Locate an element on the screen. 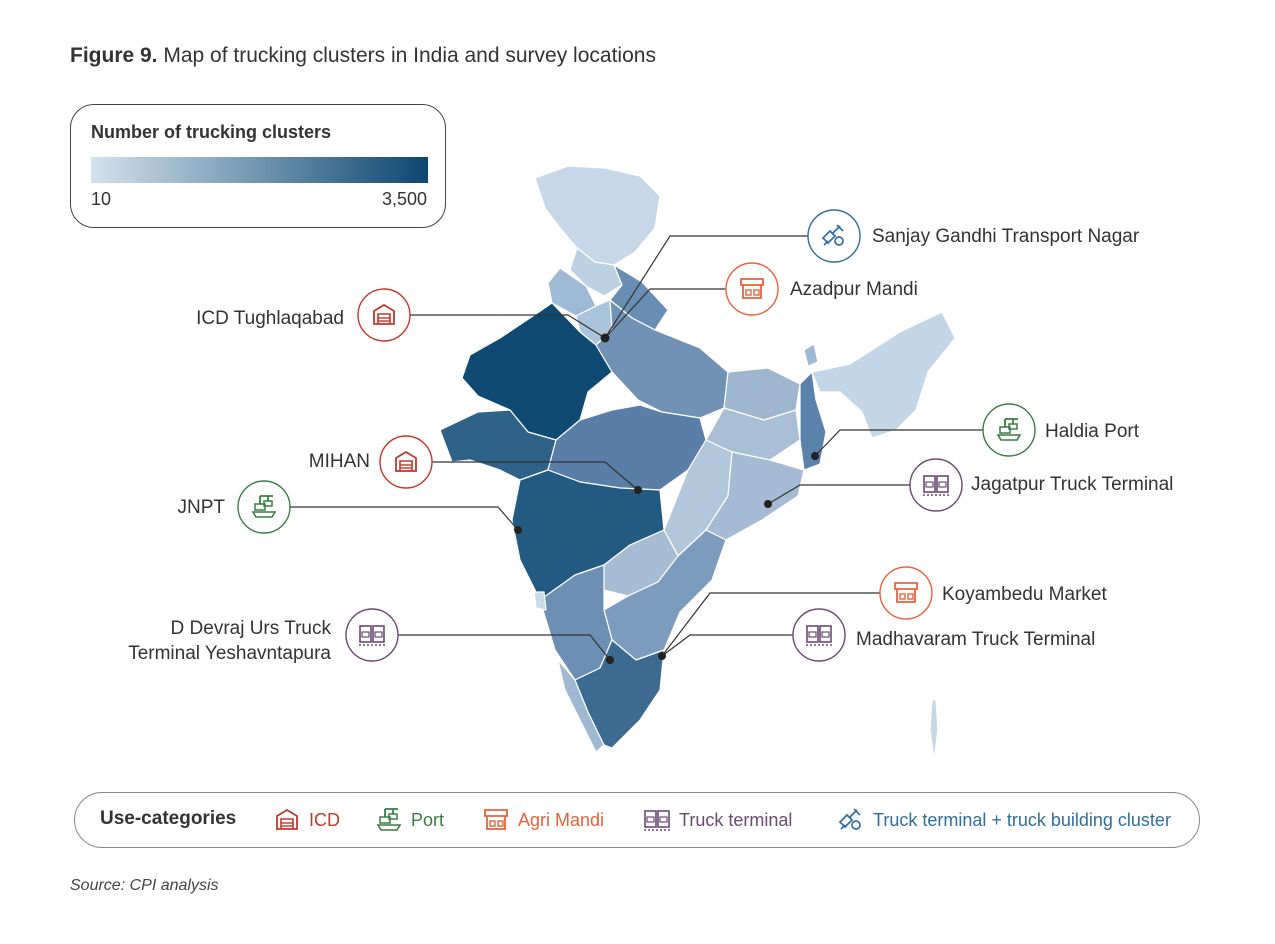  sikkim-region is located at coordinates (811, 355).